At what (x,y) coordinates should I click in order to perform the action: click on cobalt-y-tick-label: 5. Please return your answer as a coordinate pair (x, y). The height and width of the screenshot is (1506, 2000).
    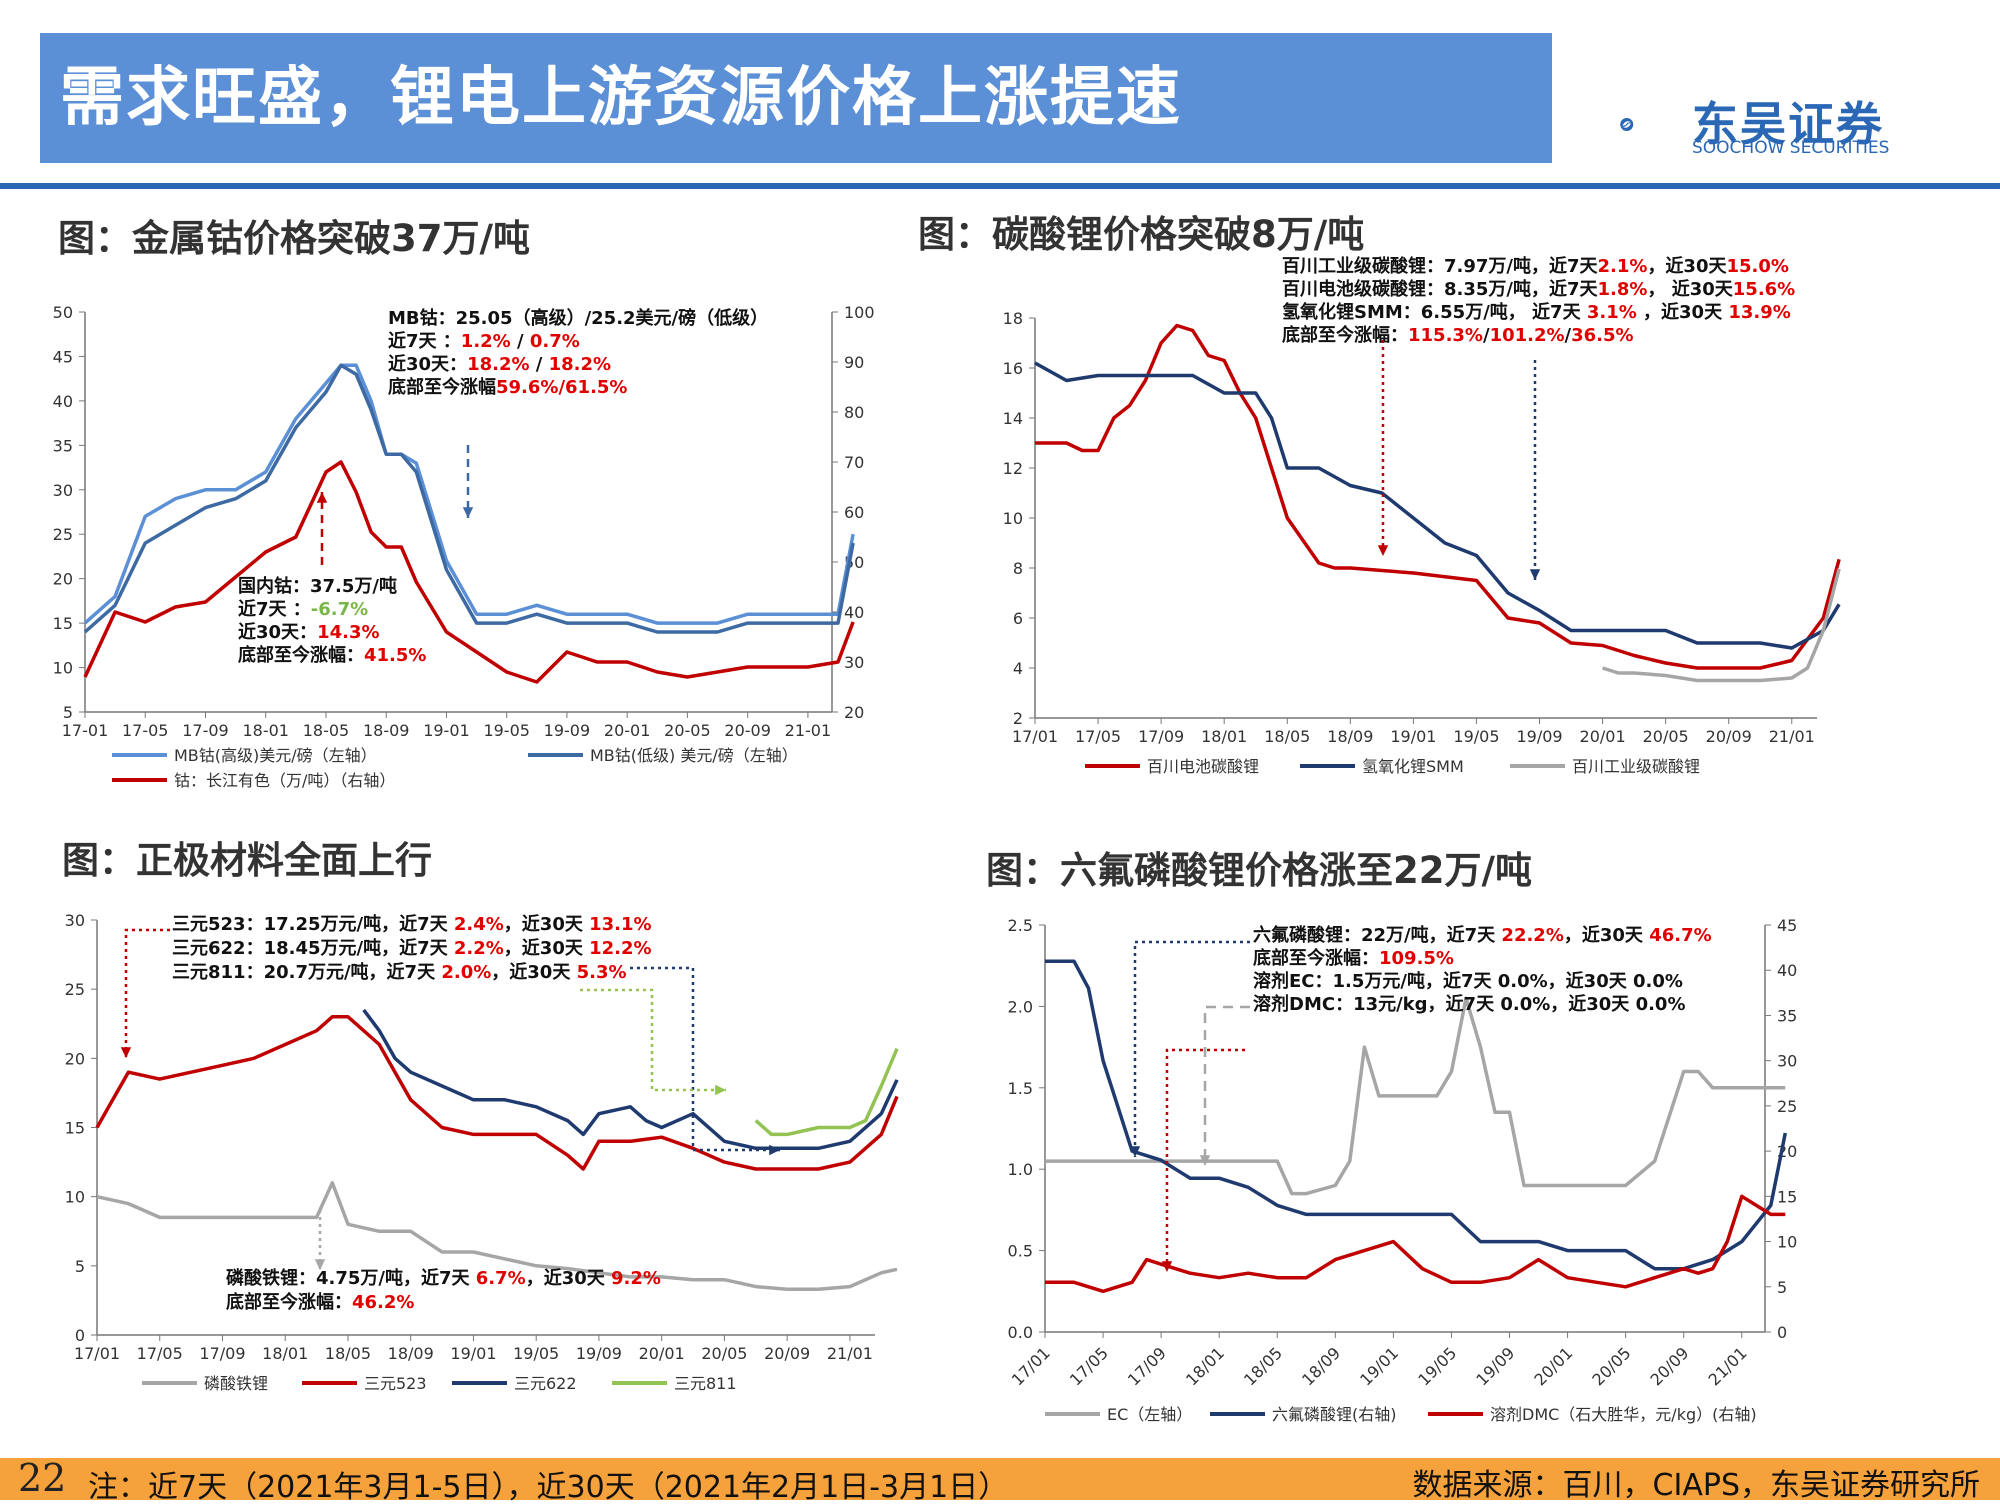
    Looking at the image, I should click on (68, 712).